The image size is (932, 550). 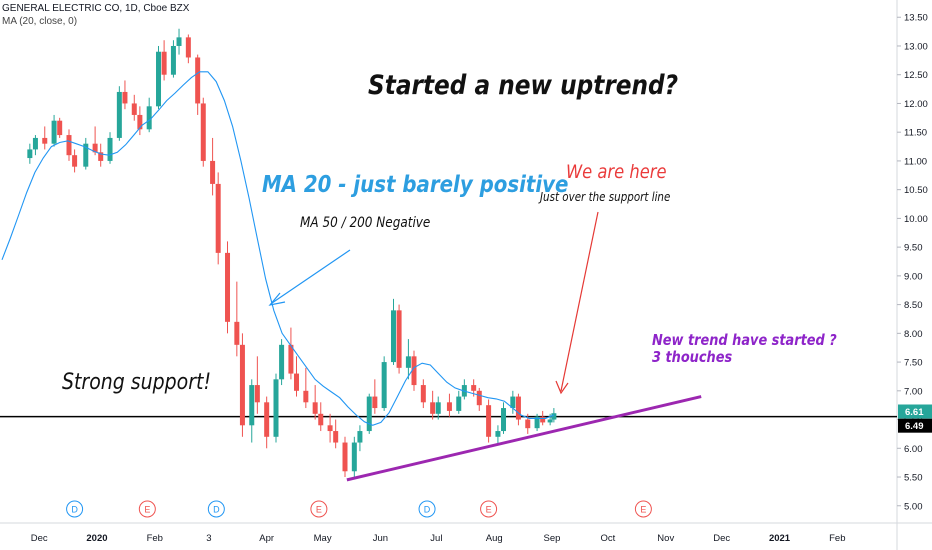 I want to click on x-tick-label: Jun, so click(x=380, y=538).